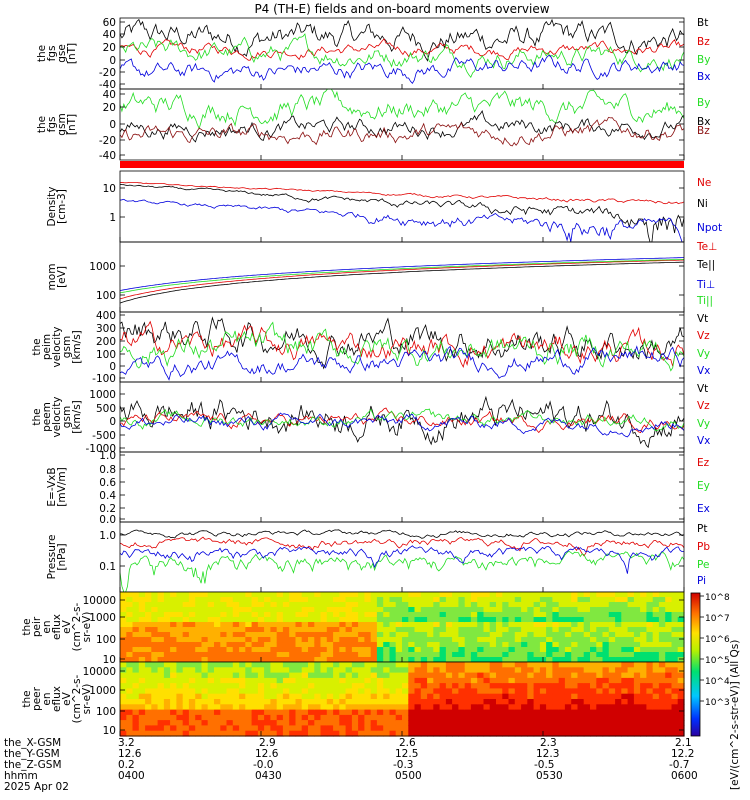  I want to click on ylabel-line: [mV/m], so click(62, 486).